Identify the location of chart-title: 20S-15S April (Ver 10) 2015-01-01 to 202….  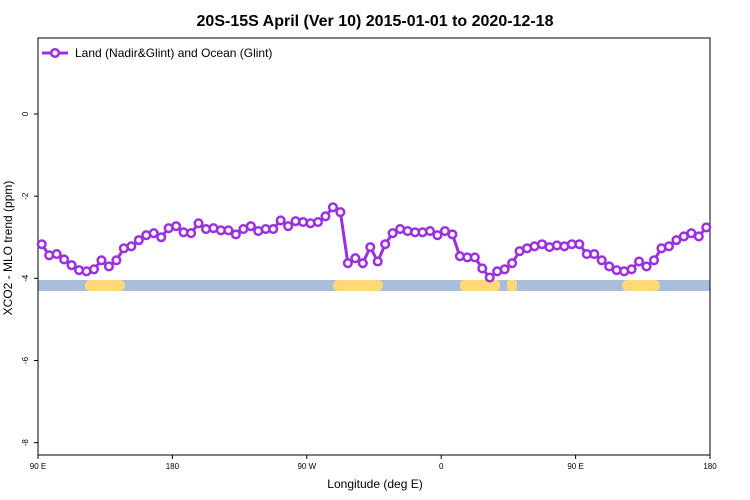
(375, 21).